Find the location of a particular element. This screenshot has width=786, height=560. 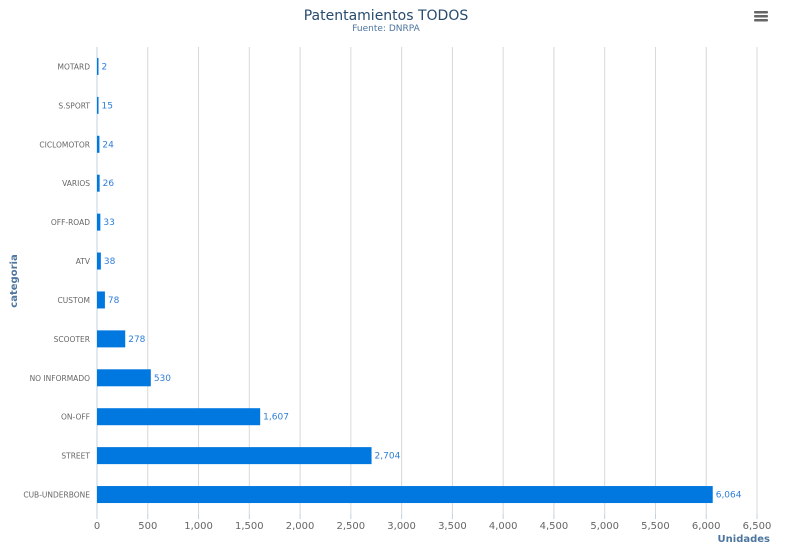

data-label: 6,064 is located at coordinates (729, 496).